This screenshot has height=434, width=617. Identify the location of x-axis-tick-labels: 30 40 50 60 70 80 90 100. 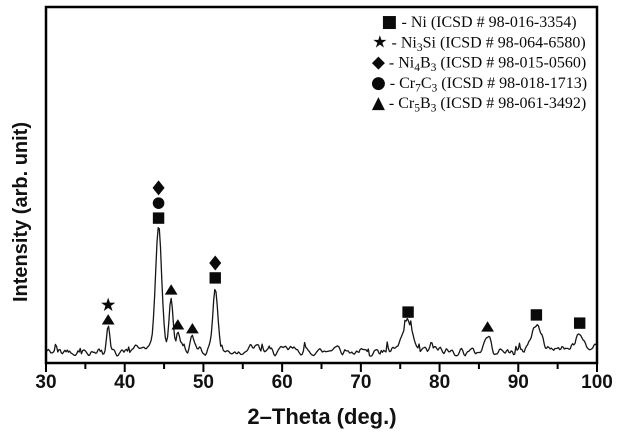
(323, 382).